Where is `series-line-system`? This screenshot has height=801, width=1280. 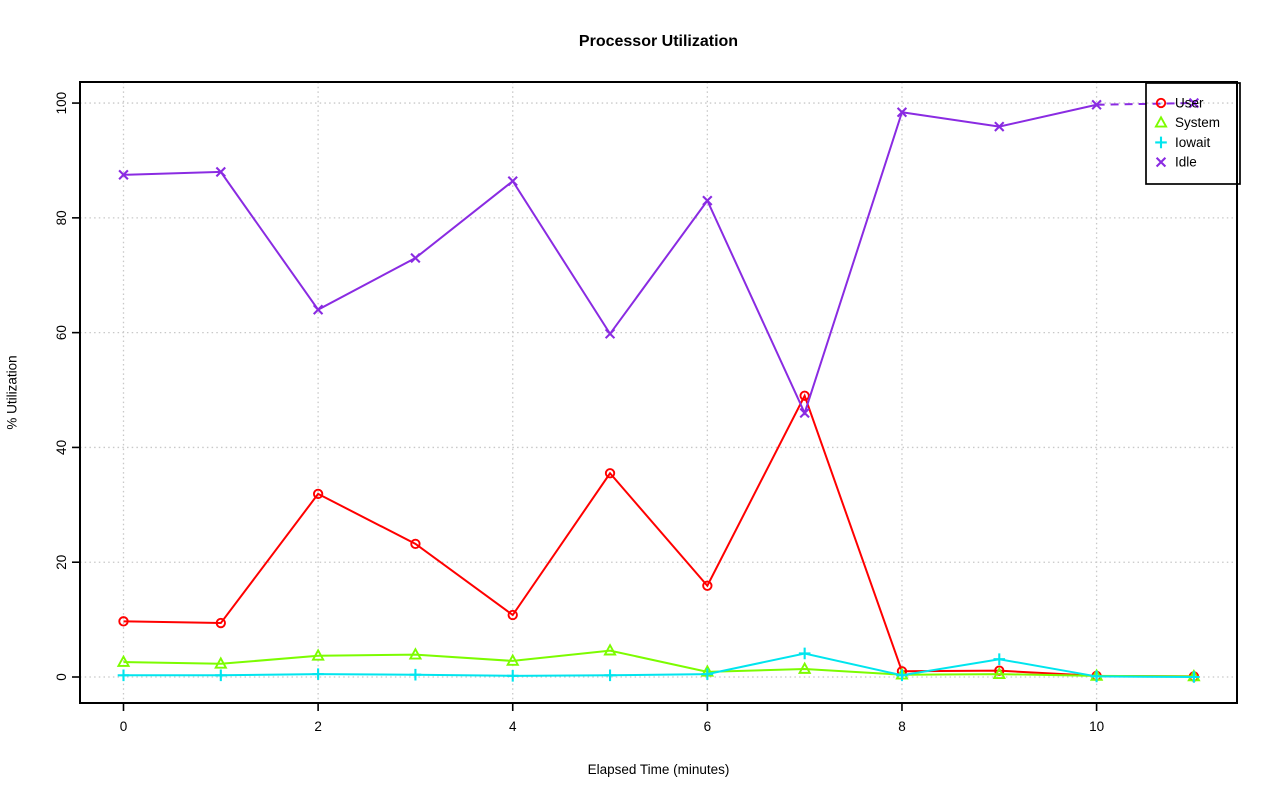 series-line-system is located at coordinates (658, 663).